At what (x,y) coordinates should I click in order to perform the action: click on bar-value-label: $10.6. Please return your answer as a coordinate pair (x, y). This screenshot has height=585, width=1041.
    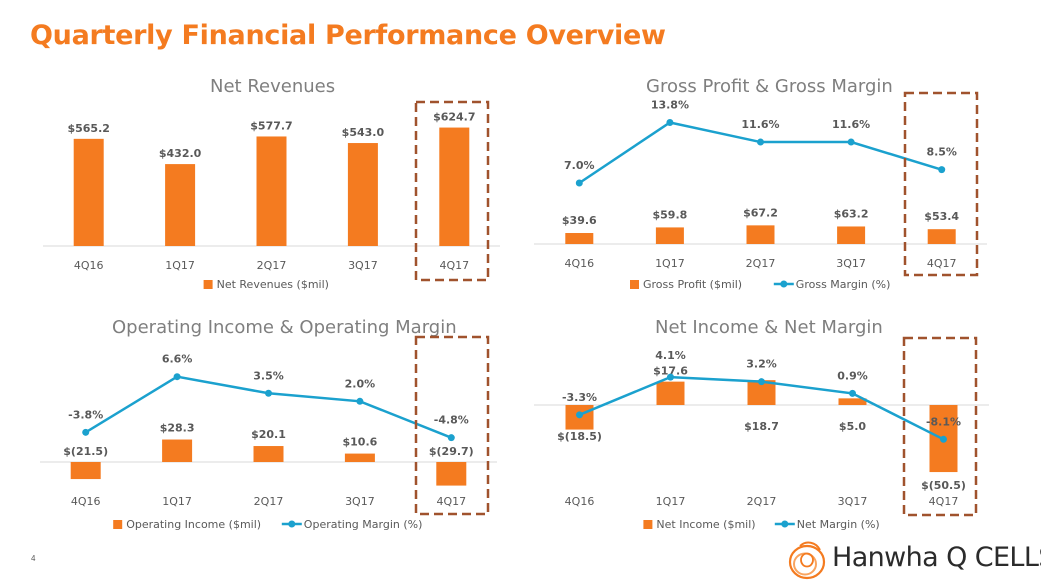
    Looking at the image, I should click on (360, 442).